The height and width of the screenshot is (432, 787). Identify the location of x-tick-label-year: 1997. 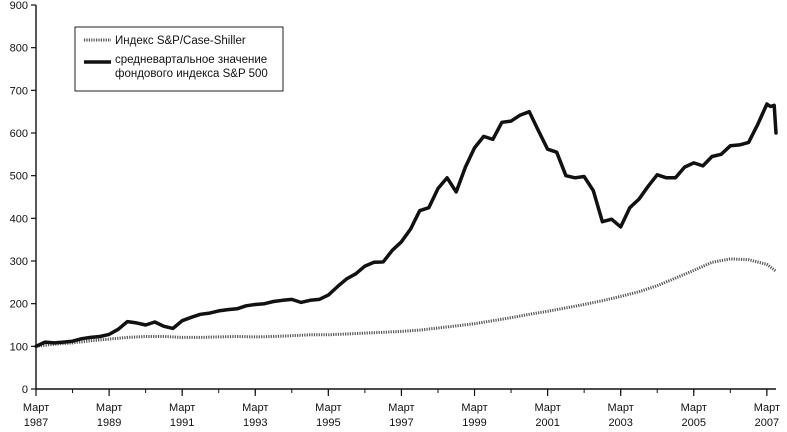
(401, 423).